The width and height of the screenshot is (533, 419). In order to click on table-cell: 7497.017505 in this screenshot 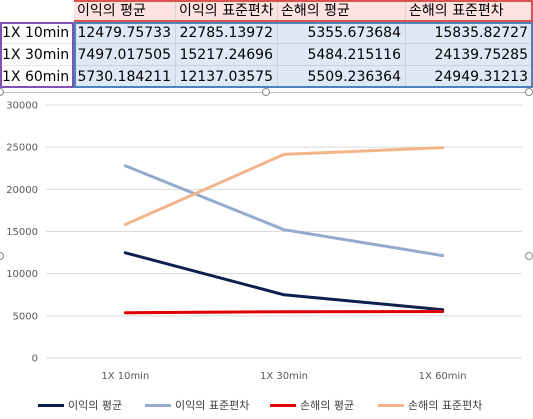, I will do `click(125, 55)`.